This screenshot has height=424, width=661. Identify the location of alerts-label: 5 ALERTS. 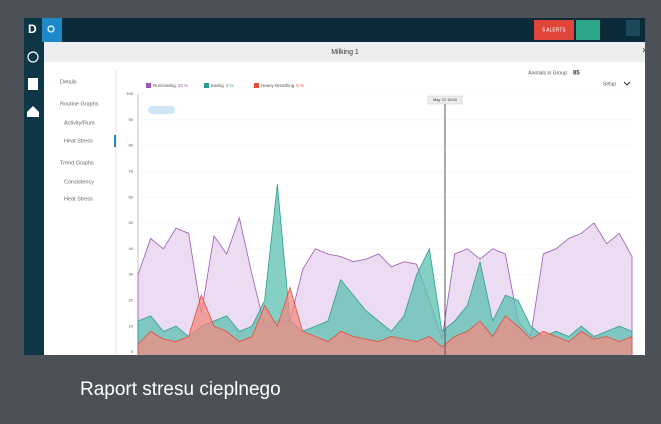
(554, 30).